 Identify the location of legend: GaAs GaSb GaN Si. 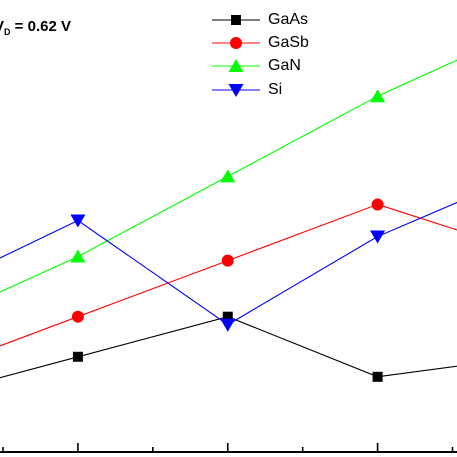
(259, 54).